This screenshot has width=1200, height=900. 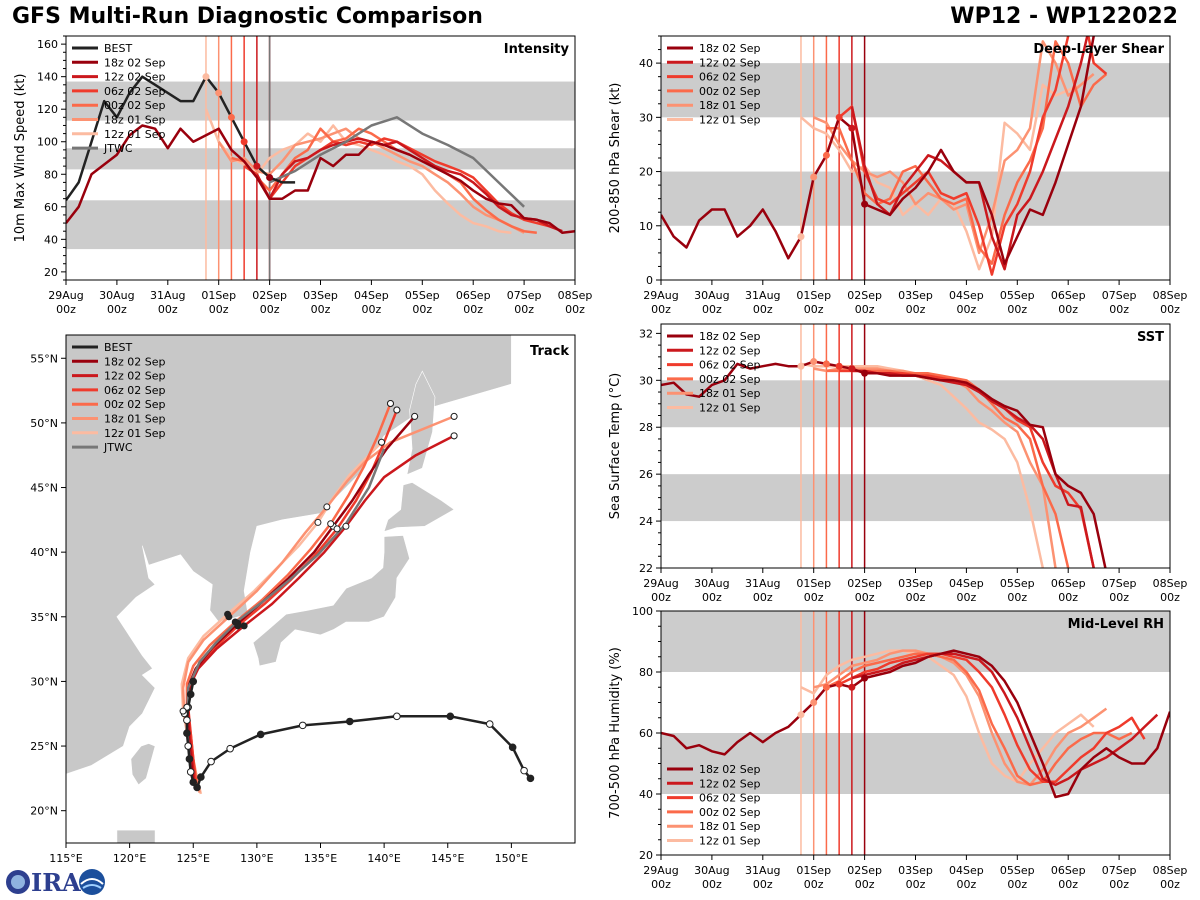 What do you see at coordinates (20, 158) in the screenshot?
I see `y-axis-label: 10m Max Wind Speed (kt)` at bounding box center [20, 158].